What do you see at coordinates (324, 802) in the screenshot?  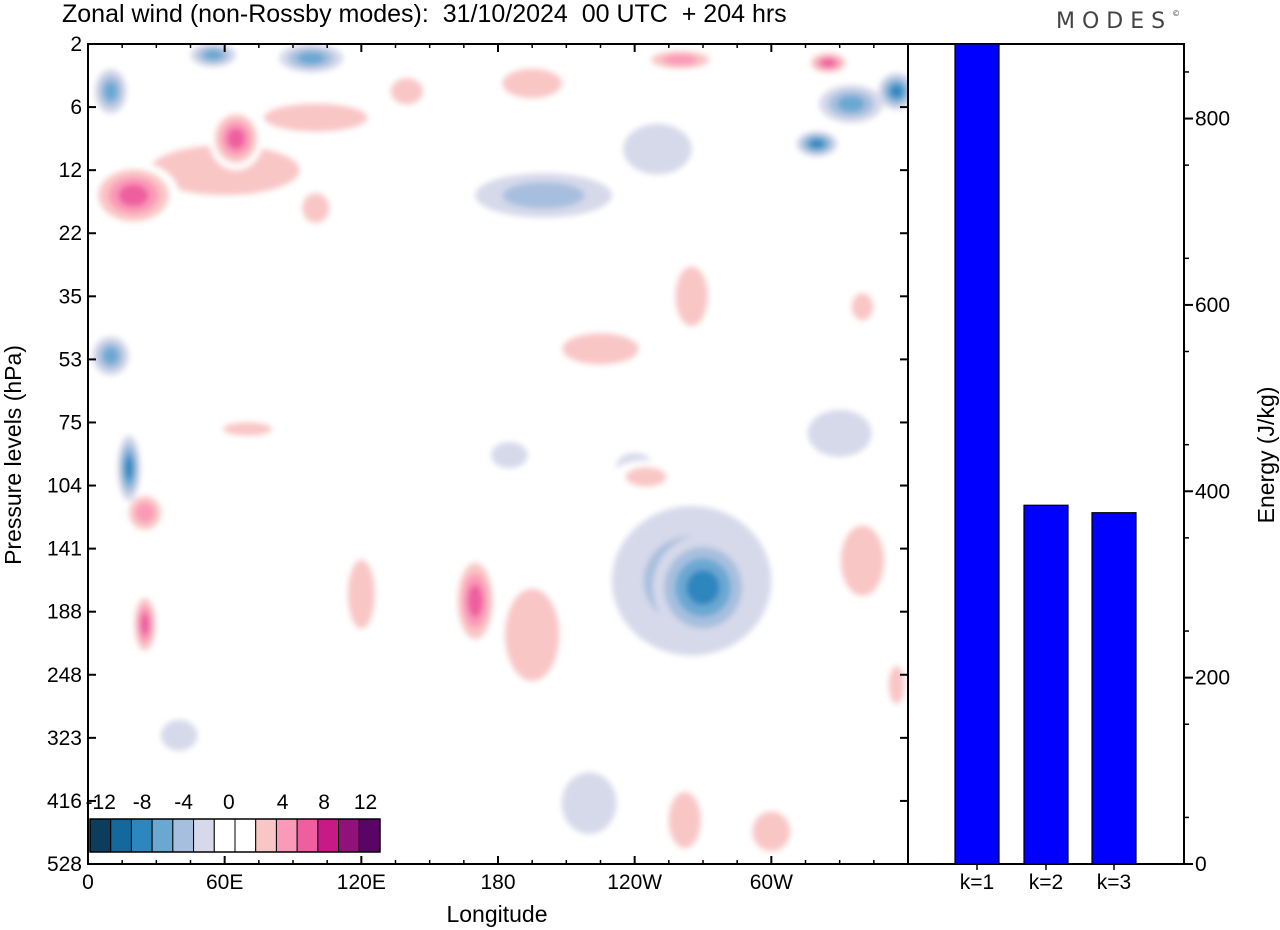 I see `colorbar-label: 8` at bounding box center [324, 802].